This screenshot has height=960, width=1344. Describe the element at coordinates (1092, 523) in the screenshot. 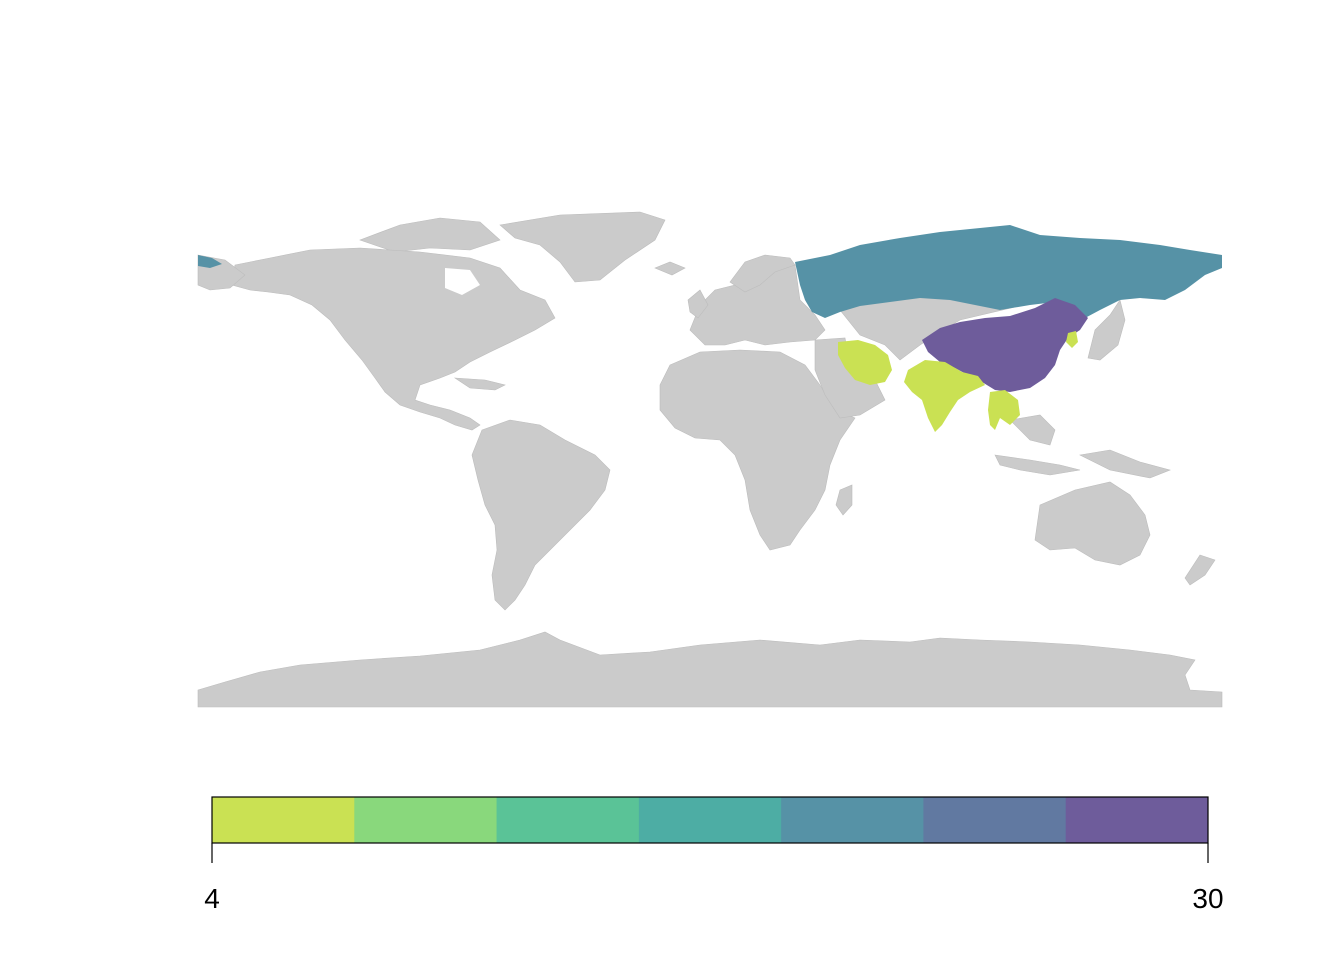

I see `region-australia` at that location.